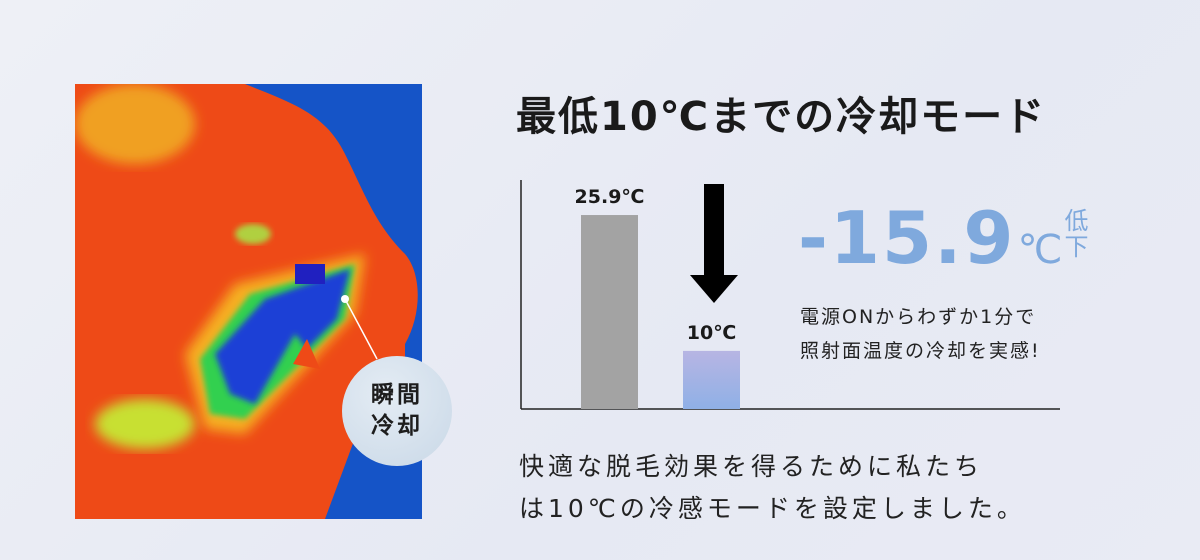 Image resolution: width=1200 pixels, height=560 pixels. What do you see at coordinates (918, 317) in the screenshot?
I see `description-line1: 電源ONからわずか1分で` at bounding box center [918, 317].